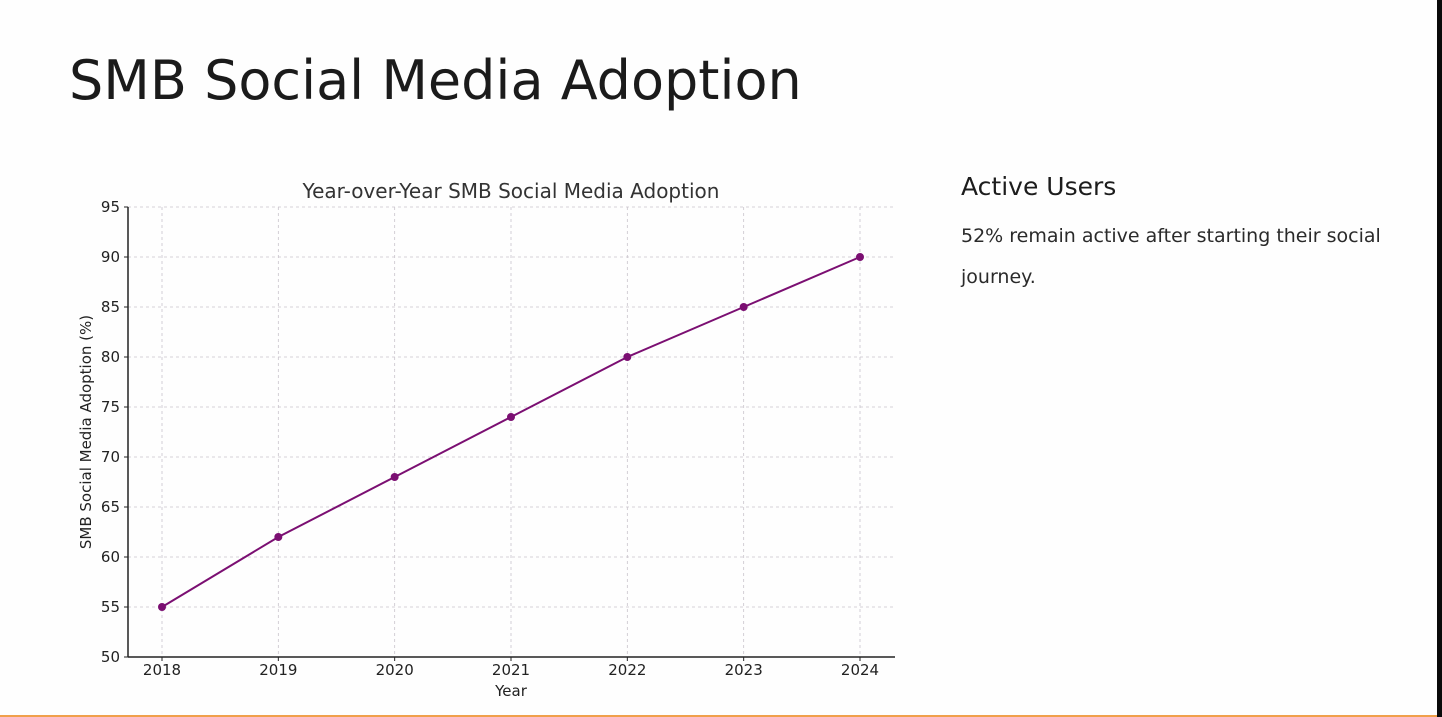 The height and width of the screenshot is (717, 1442). I want to click on y-tick-label: 60, so click(110, 557).